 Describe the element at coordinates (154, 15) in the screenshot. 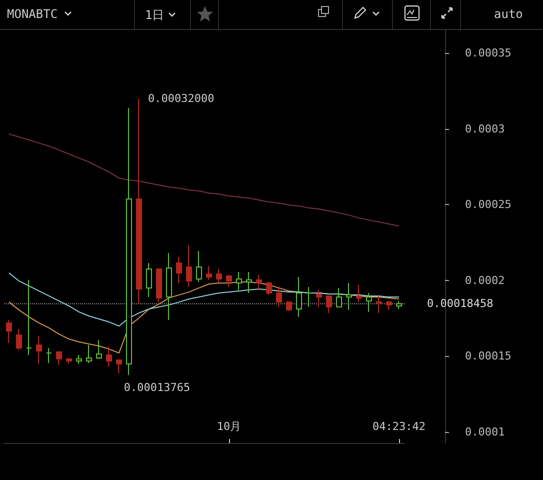

I see `text: 1日` at that location.